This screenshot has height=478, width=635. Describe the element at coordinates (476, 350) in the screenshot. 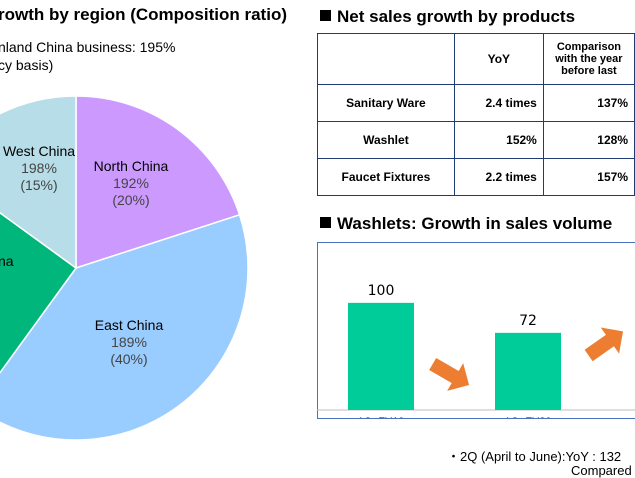

I see `washlets-bar-chart: 100 1Q, FY19 72 1Q, FY20` at that location.